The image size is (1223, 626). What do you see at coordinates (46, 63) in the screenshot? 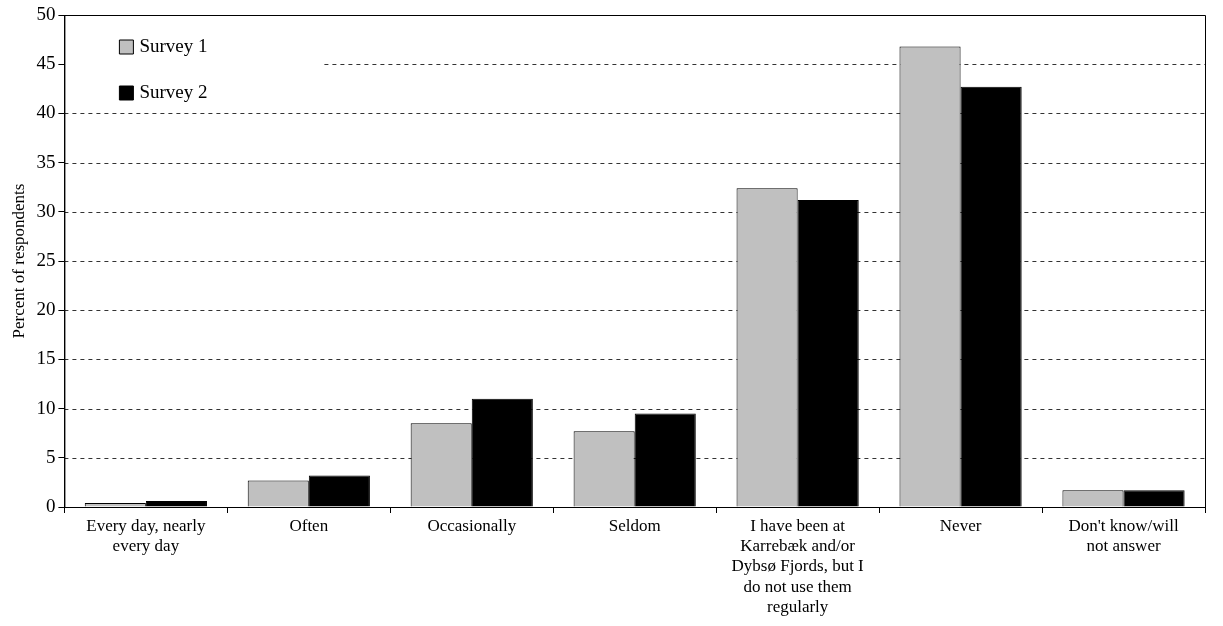
I see `y-tick-label: 45` at bounding box center [46, 63].